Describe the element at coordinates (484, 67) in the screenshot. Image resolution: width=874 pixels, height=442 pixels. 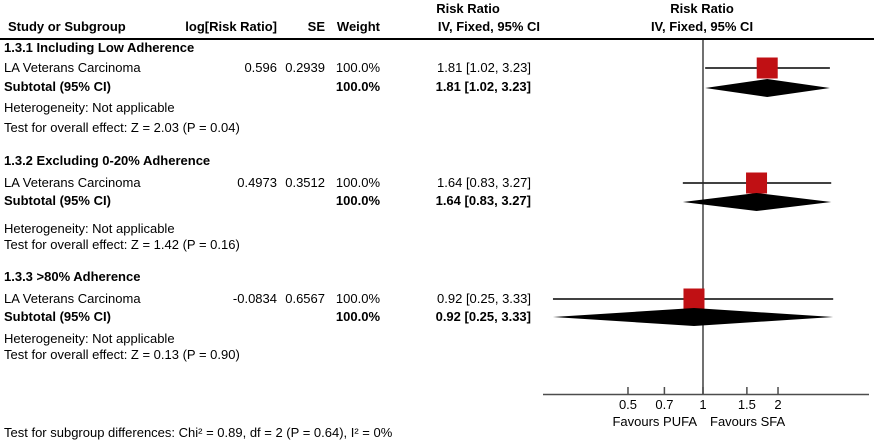
I see `study-ci-text: 1.81 [1.02, 3.23]` at that location.